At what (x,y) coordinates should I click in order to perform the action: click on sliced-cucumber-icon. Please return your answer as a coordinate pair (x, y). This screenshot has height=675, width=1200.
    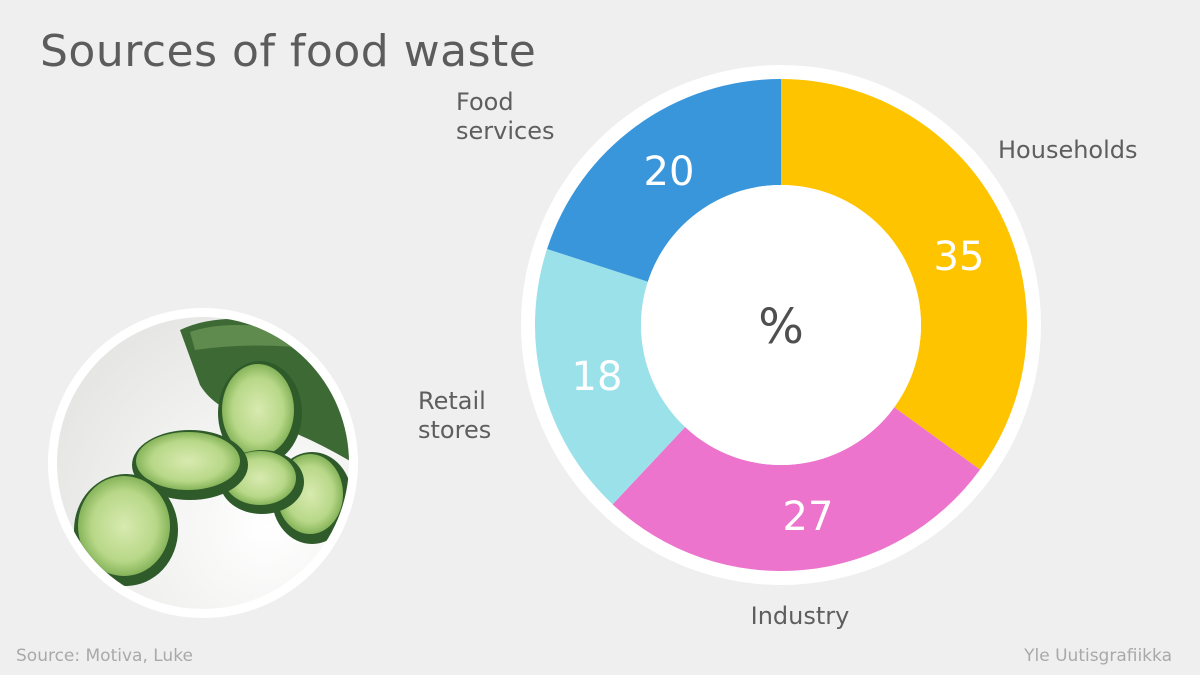
    Looking at the image, I should click on (203, 463).